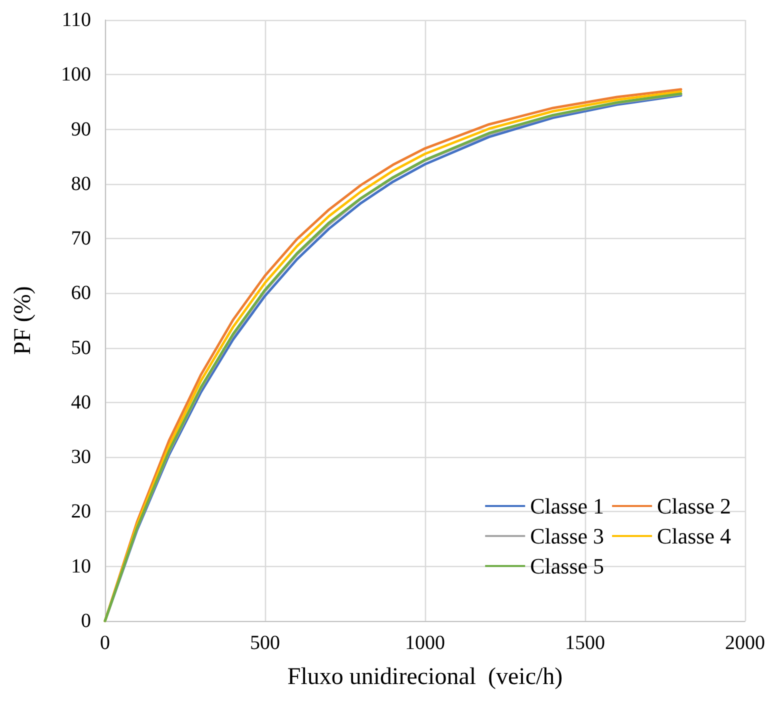 Image resolution: width=776 pixels, height=710 pixels. What do you see at coordinates (425, 677) in the screenshot?
I see `x-axis-title: Fluxo unidirecional (veic/h)` at bounding box center [425, 677].